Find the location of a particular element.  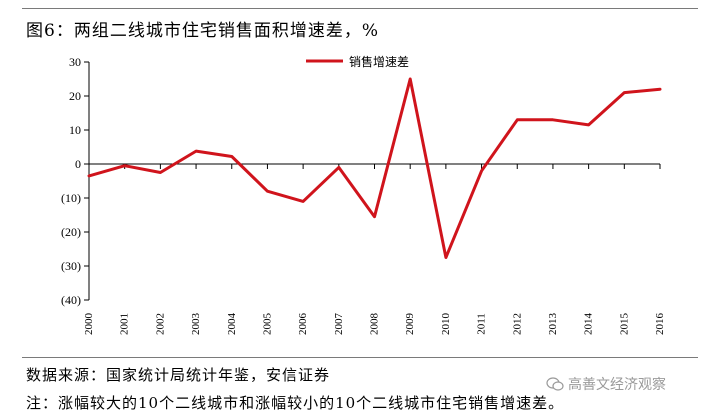

top-rule is located at coordinates (360, 8).